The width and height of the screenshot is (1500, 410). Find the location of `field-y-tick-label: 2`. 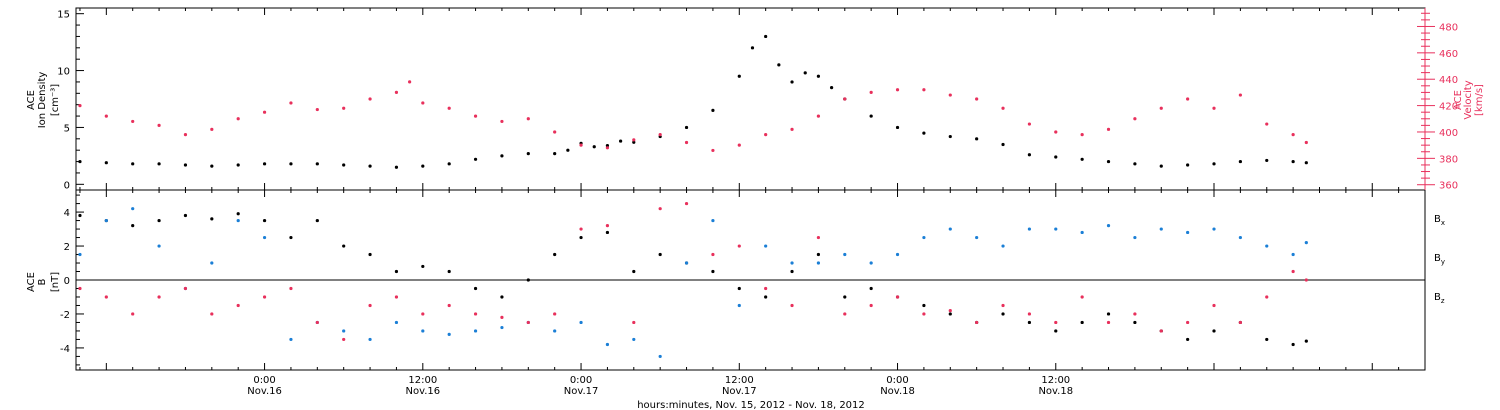

field-y-tick-label: 2 is located at coordinates (67, 247).